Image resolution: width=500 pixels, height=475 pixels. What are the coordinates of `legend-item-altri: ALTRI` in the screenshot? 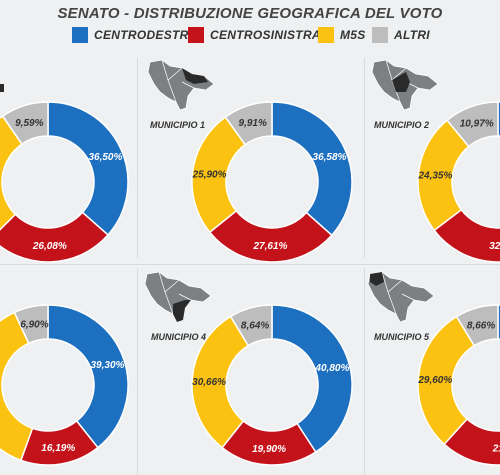 It's located at (401, 35).